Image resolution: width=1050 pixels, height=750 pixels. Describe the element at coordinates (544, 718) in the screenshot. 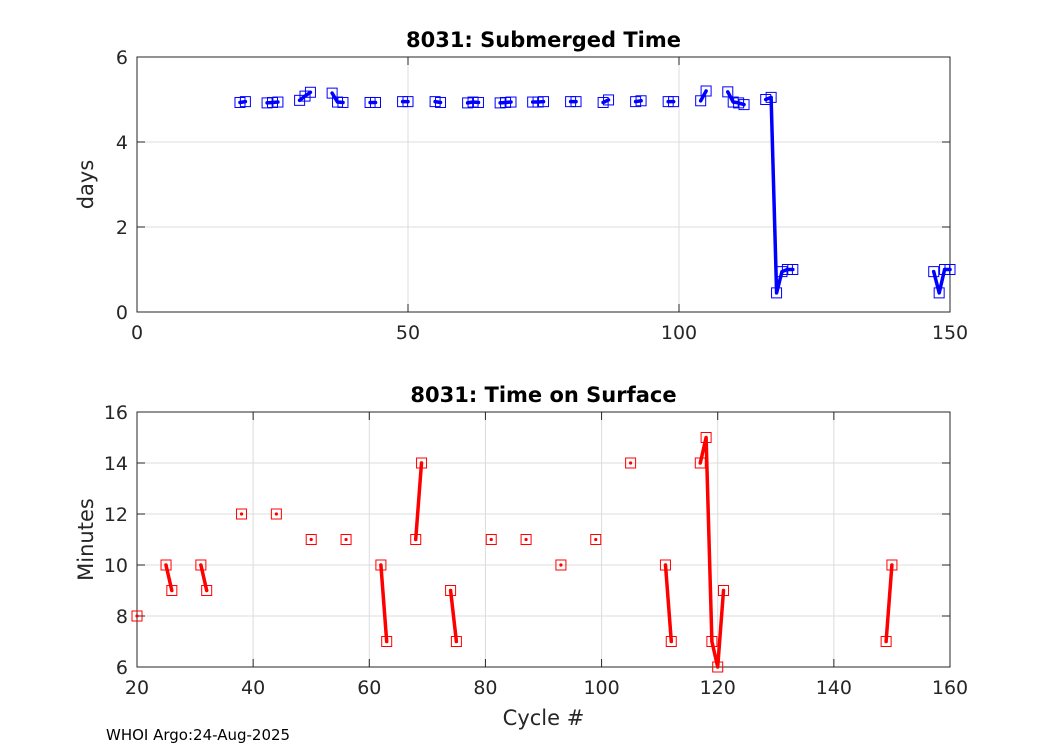

I see `x-axis-label: Cycle #` at that location.